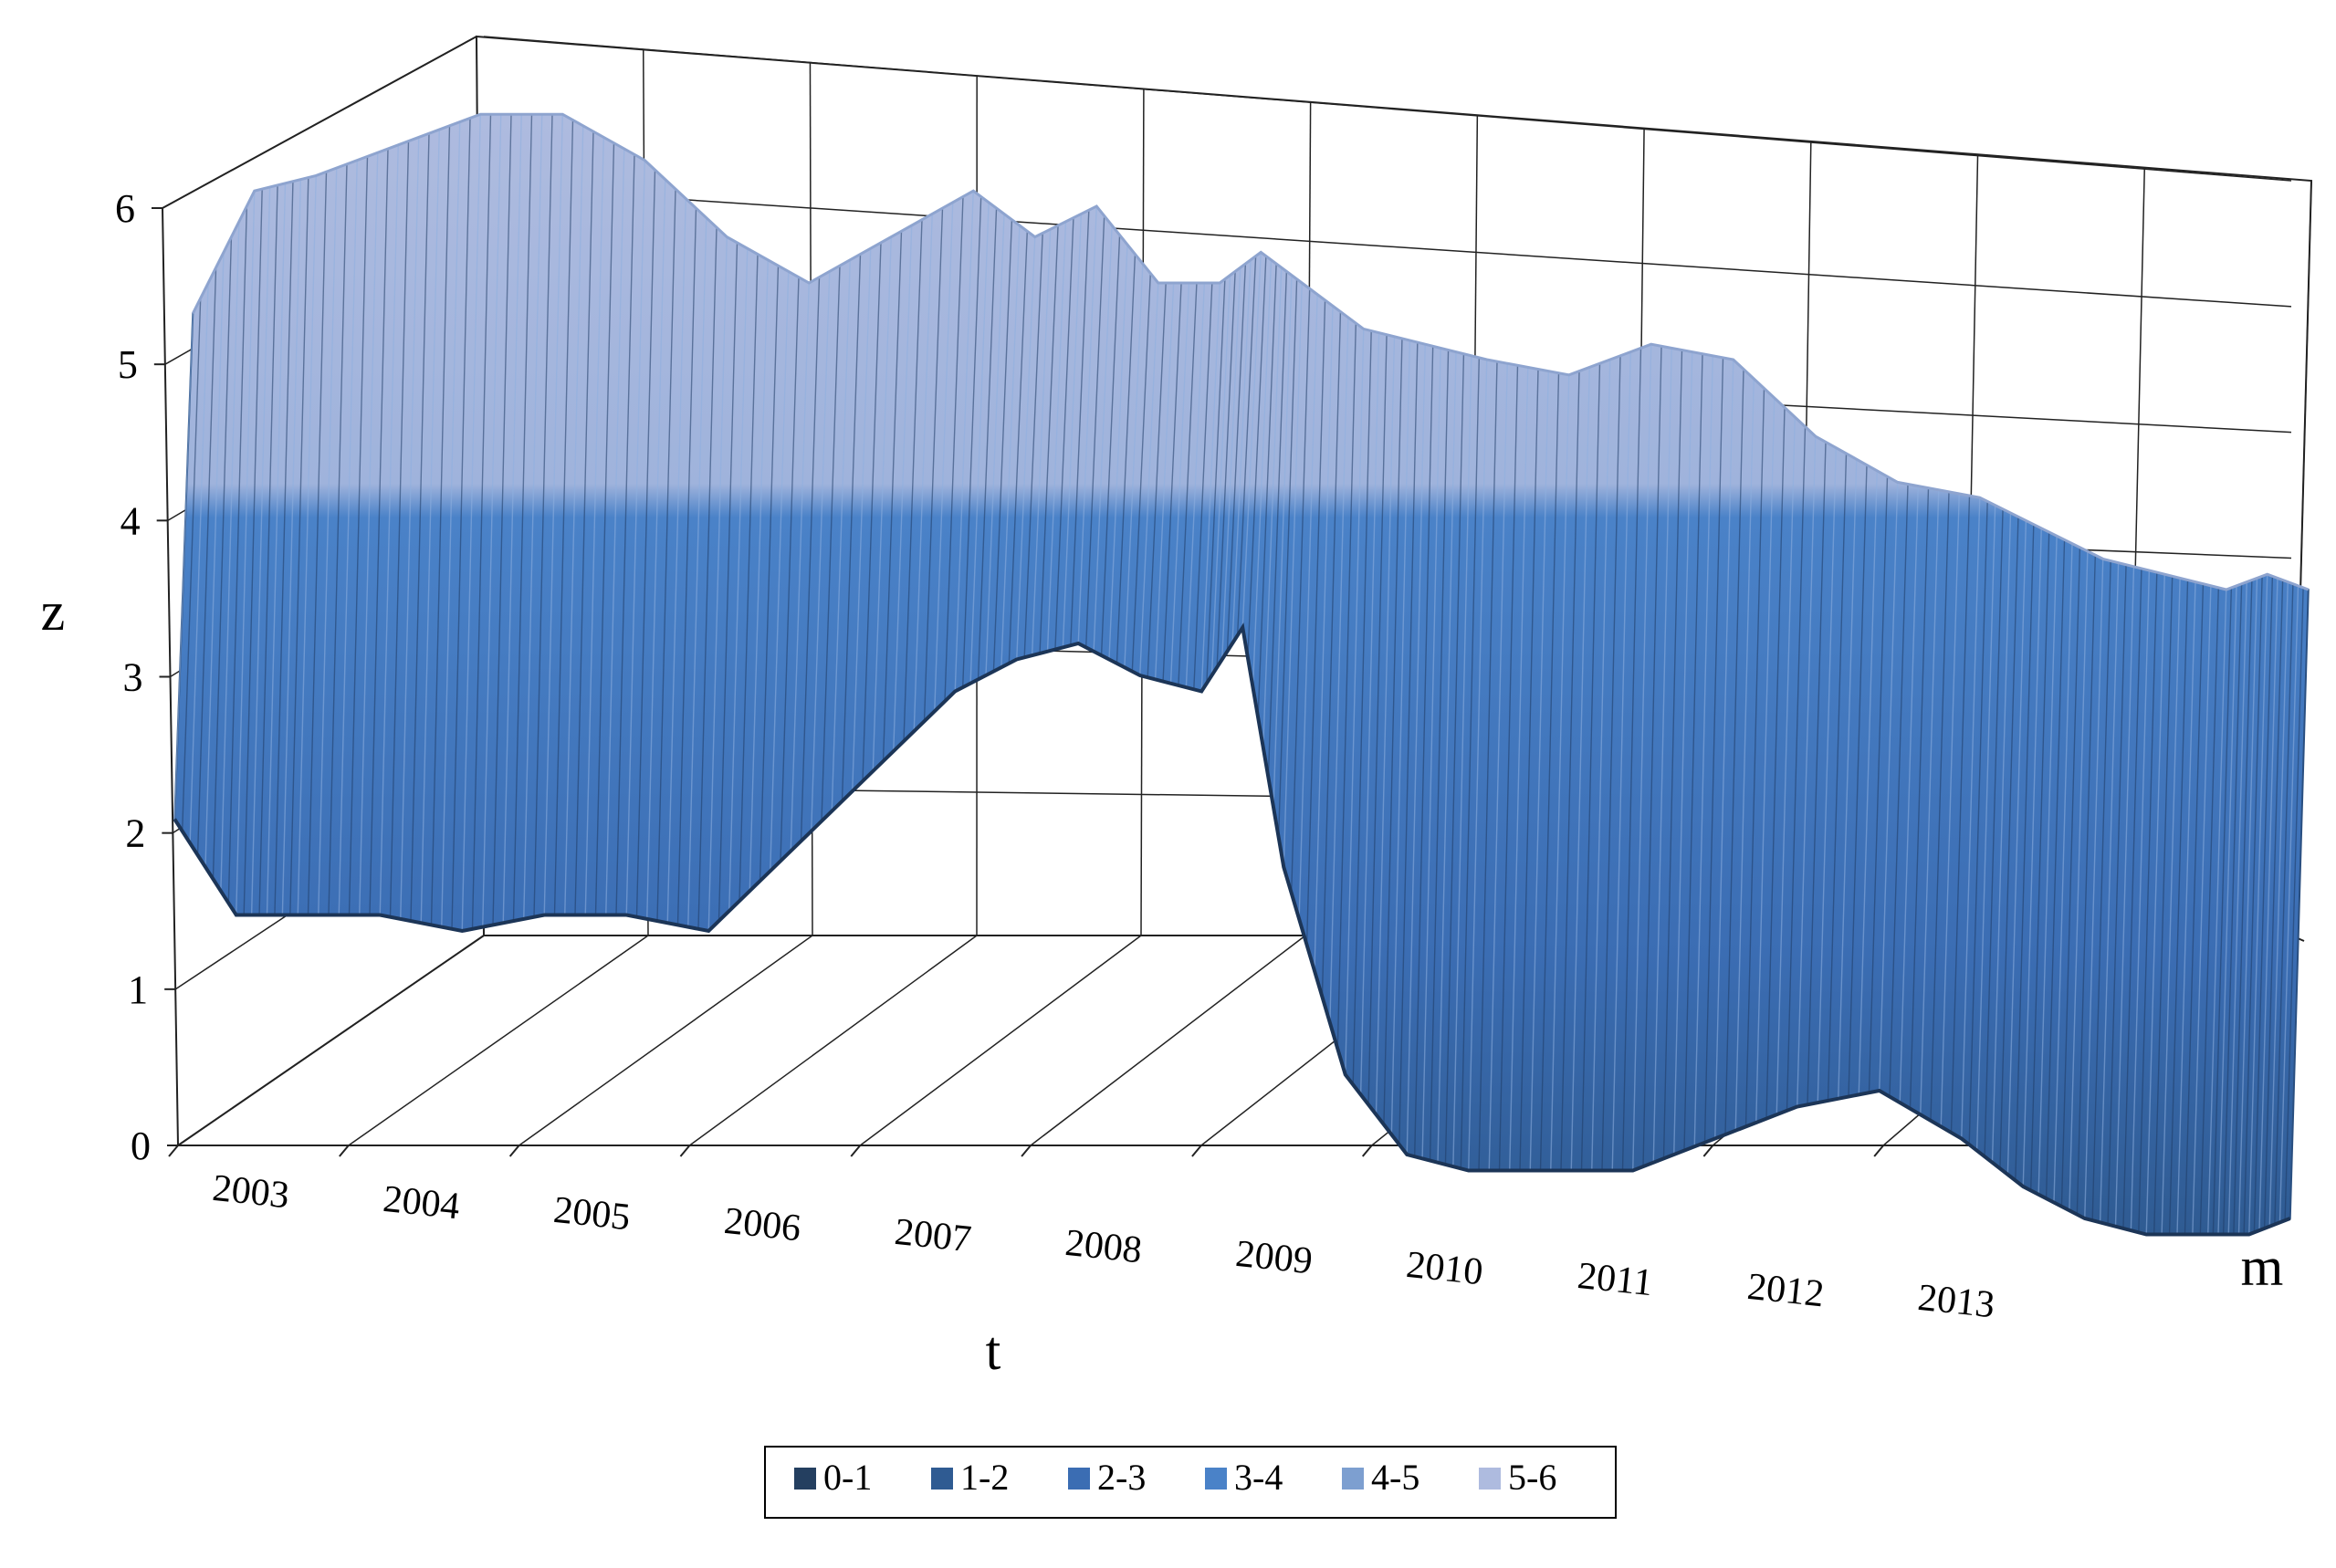 This screenshot has height=1568, width=2336. Describe the element at coordinates (2262, 1267) in the screenshot. I see `m-axis-title: m` at that location.